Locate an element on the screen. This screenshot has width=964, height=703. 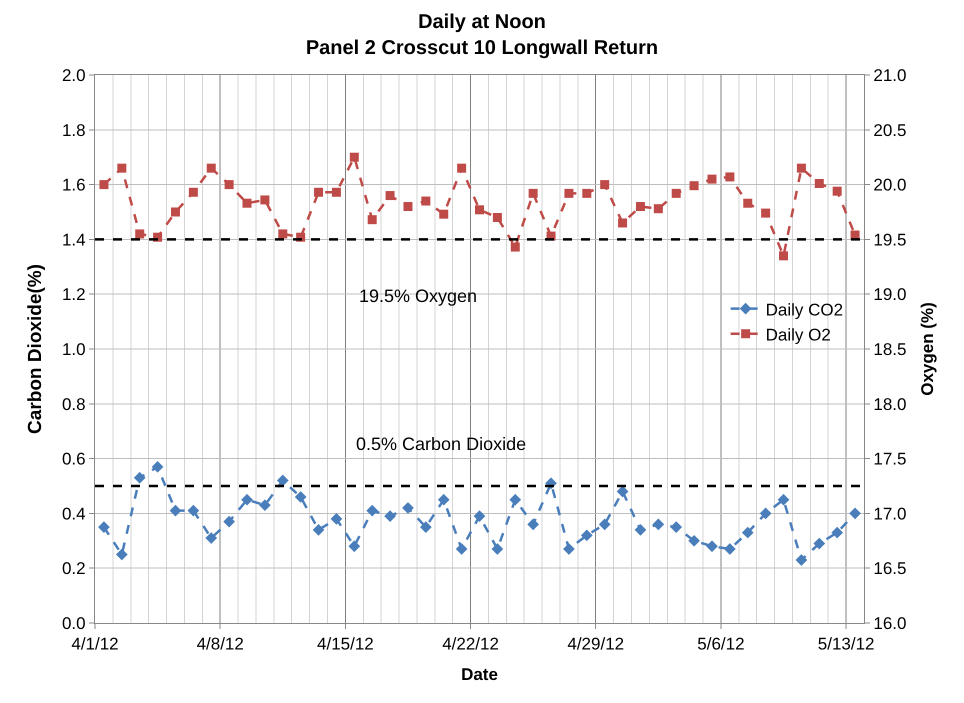
x-tick-label: 4/8/12 is located at coordinates (220, 644).